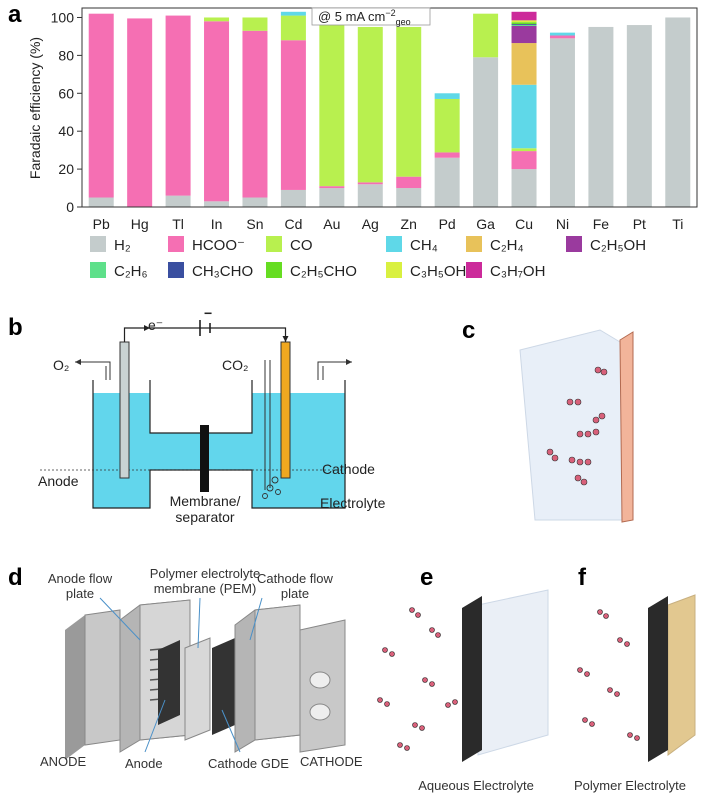 This screenshot has width=708, height=807. Describe the element at coordinates (78, 362) in the screenshot. I see `arrow-head` at that location.